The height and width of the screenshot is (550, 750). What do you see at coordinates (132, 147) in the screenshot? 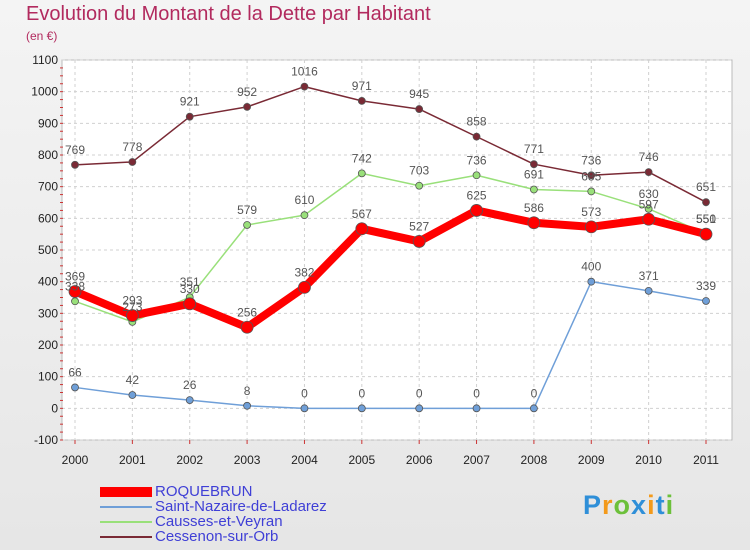
I see `data-label: 778` at bounding box center [132, 147].